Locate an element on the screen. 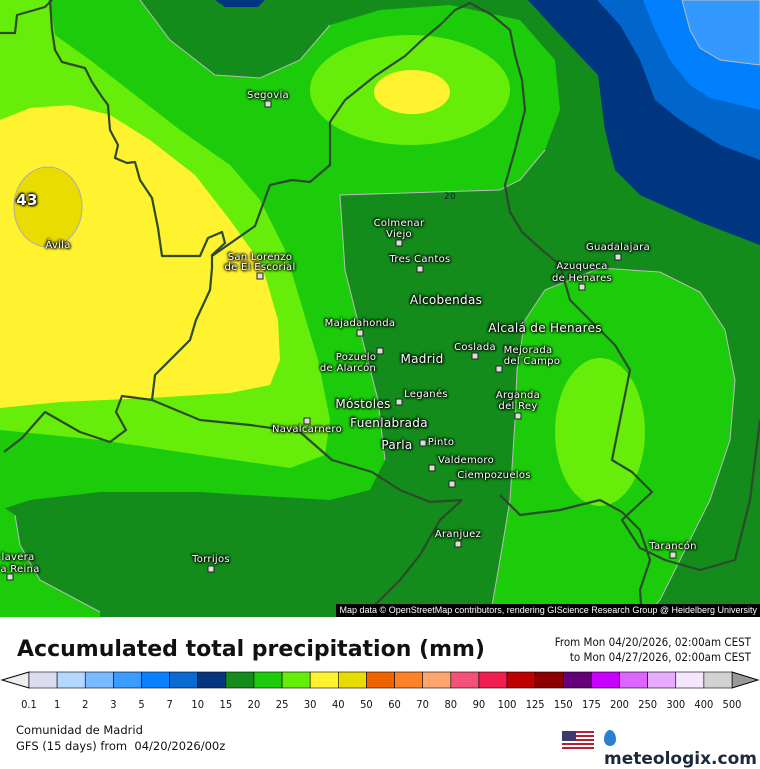  legend-tick-label: 40 is located at coordinates (338, 704).